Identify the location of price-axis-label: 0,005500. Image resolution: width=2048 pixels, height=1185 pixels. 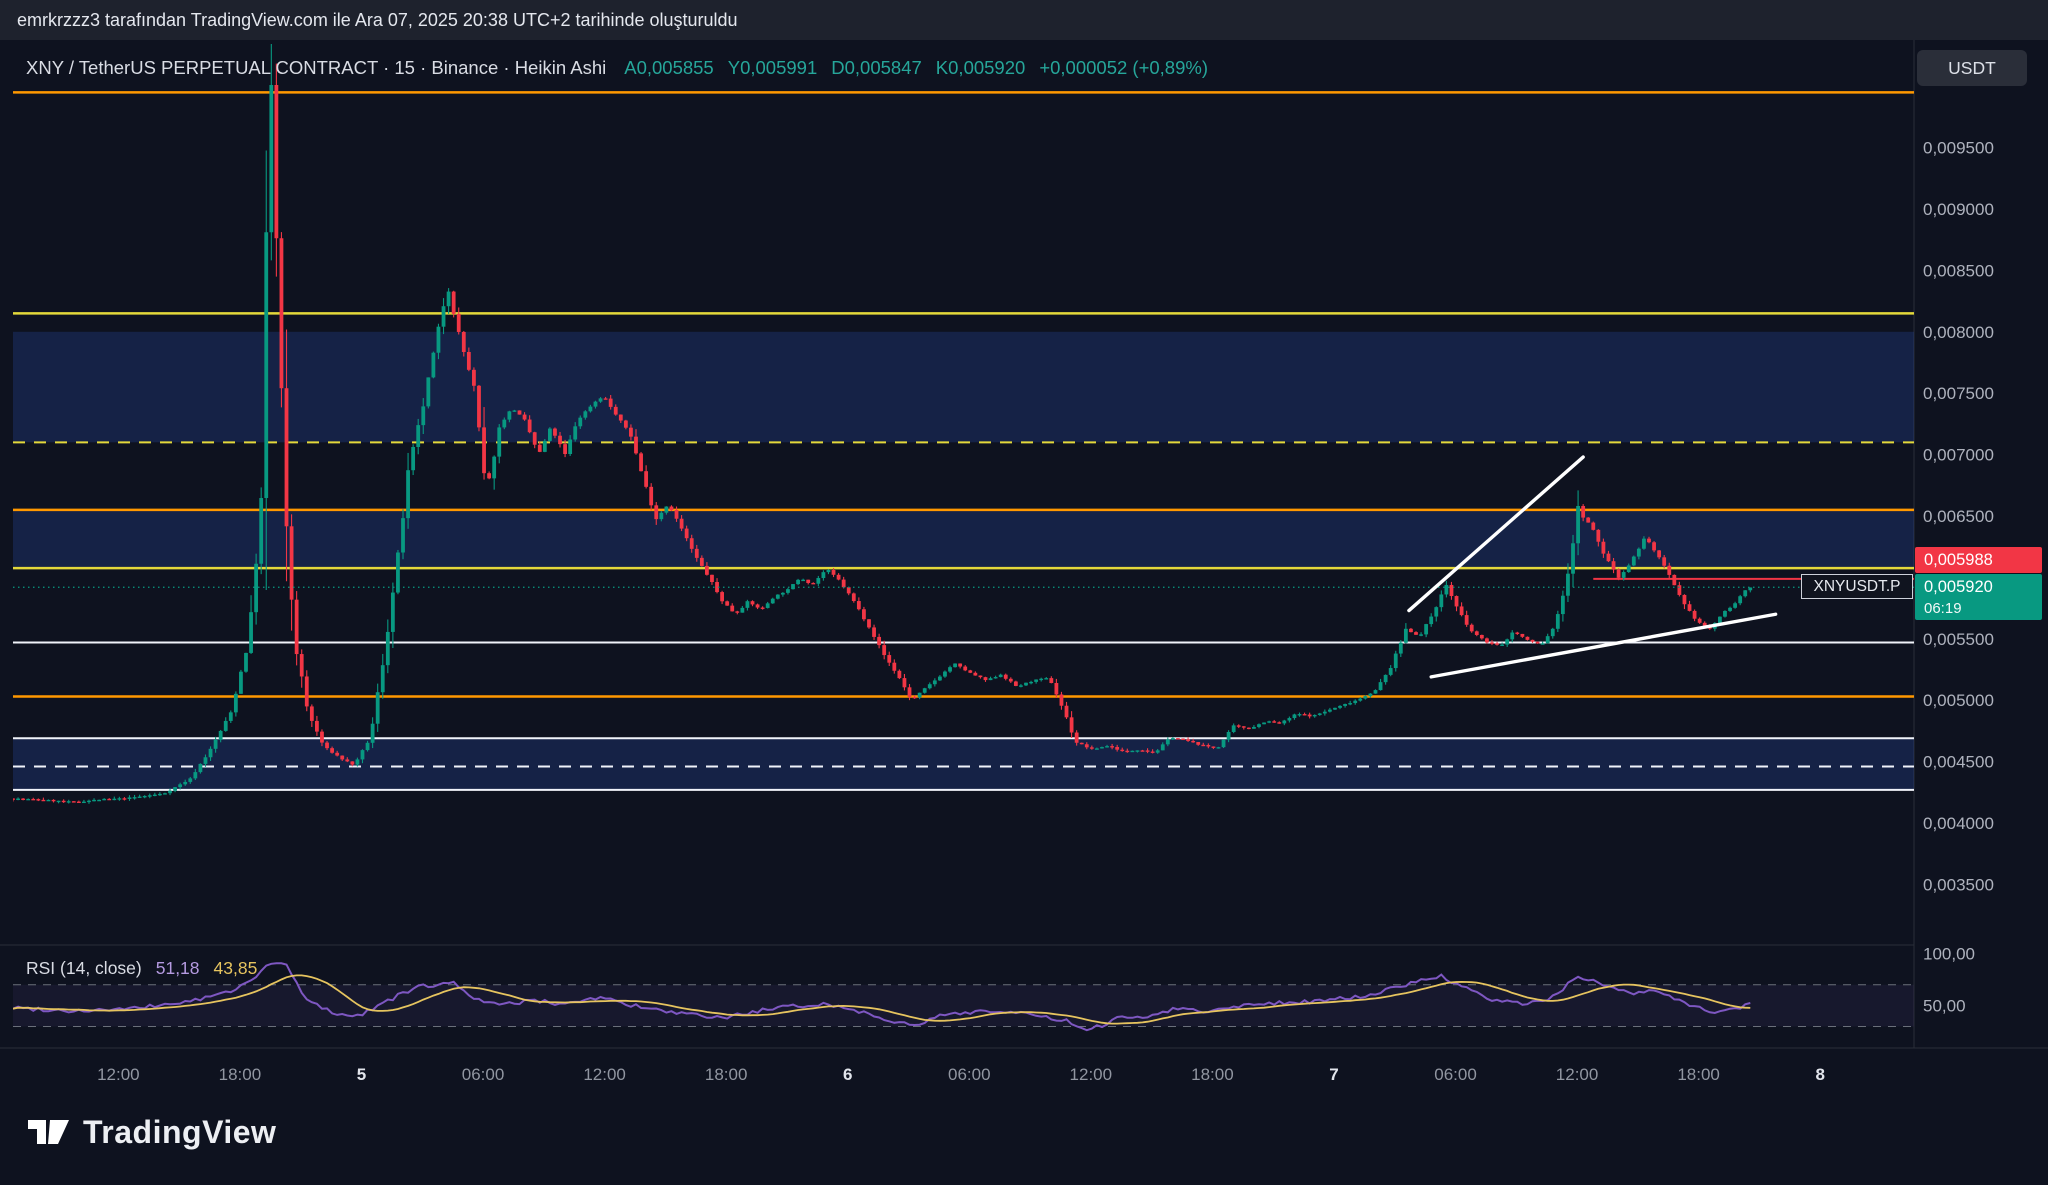
(1958, 639).